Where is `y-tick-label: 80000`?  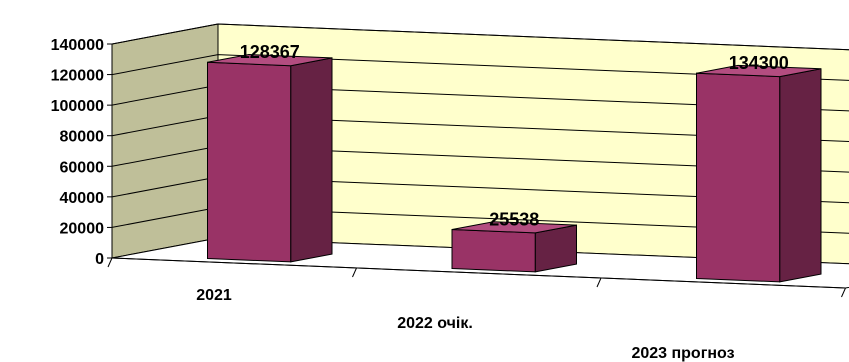 y-tick-label: 80000 is located at coordinates (82, 137).